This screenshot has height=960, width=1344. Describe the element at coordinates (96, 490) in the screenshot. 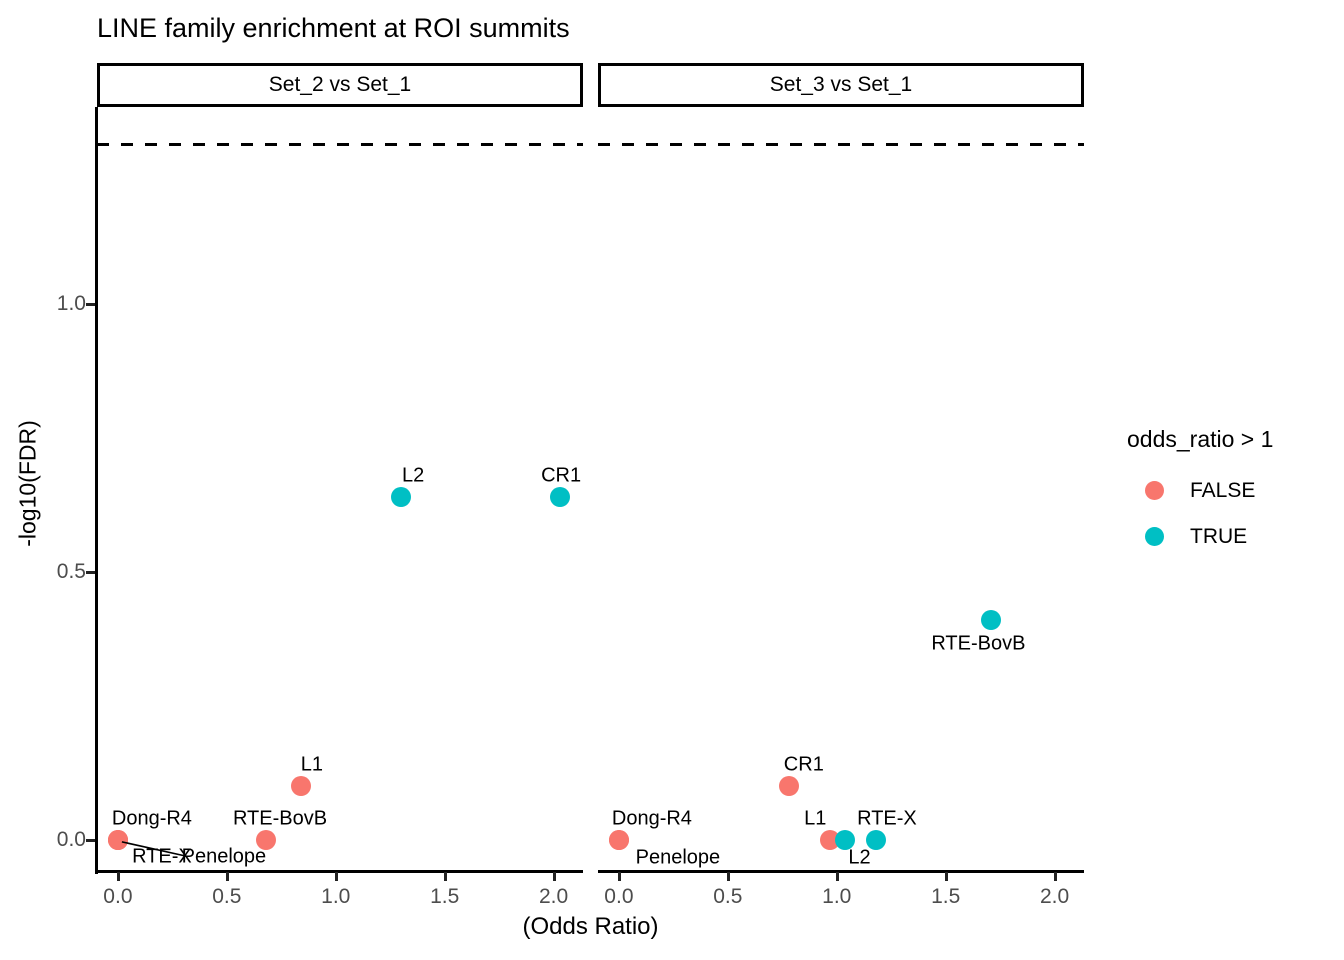

I see `y-axis-line` at that location.